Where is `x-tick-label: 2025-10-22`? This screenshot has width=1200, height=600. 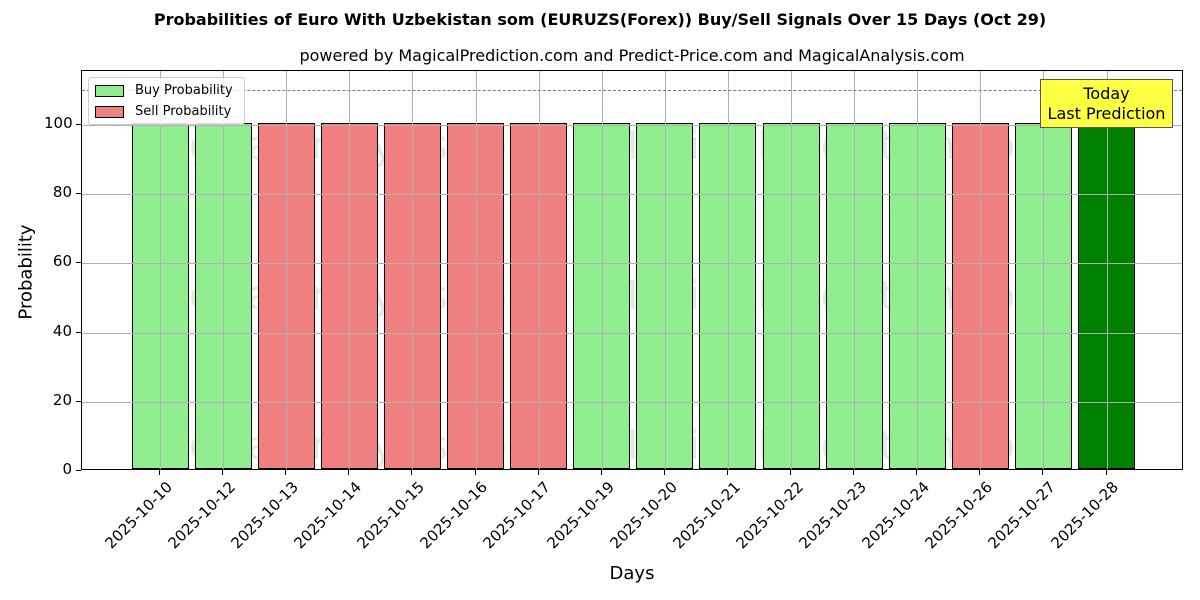 x-tick-label: 2025-10-22 is located at coordinates (769, 515).